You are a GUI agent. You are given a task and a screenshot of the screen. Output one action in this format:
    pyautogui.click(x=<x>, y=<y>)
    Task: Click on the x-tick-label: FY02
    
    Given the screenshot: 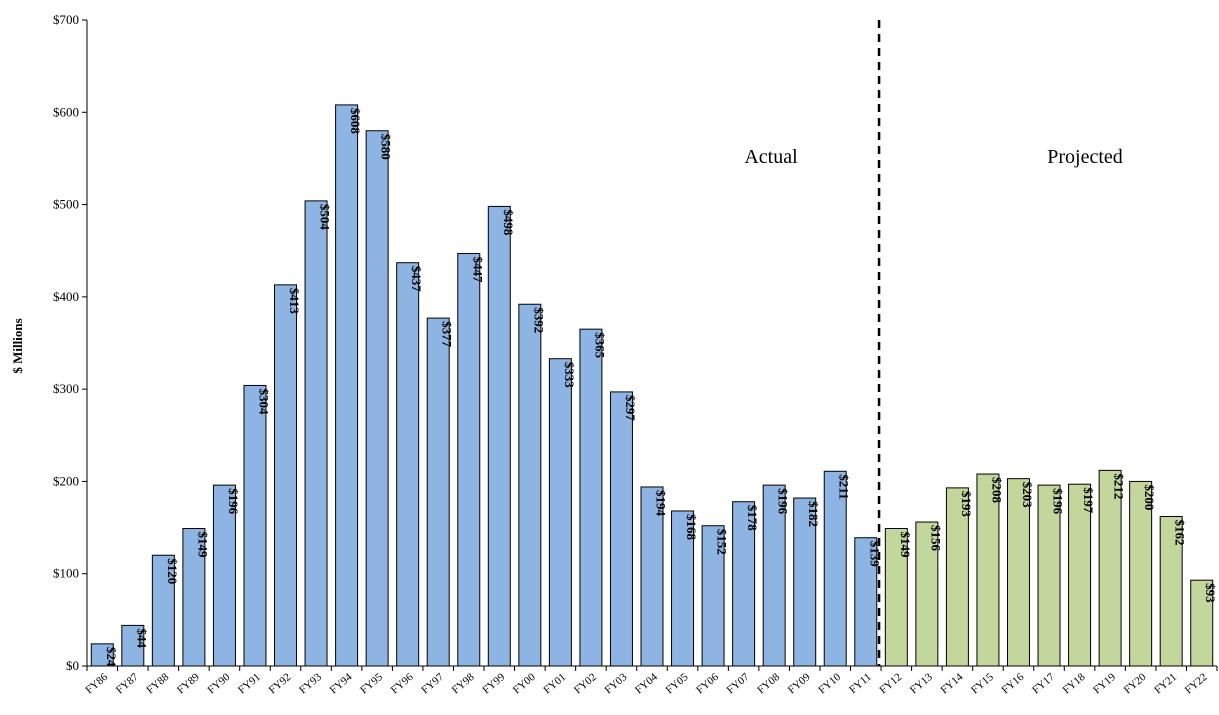 What is the action you would take?
    pyautogui.click(x=585, y=683)
    